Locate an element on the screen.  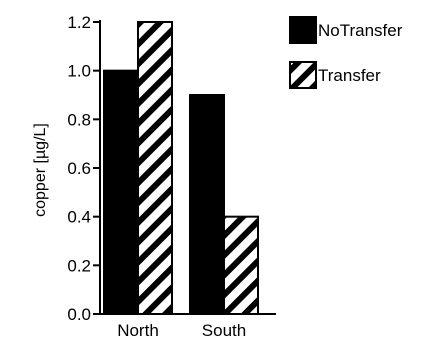
y-tick-label: 0.2 is located at coordinates (79, 265).